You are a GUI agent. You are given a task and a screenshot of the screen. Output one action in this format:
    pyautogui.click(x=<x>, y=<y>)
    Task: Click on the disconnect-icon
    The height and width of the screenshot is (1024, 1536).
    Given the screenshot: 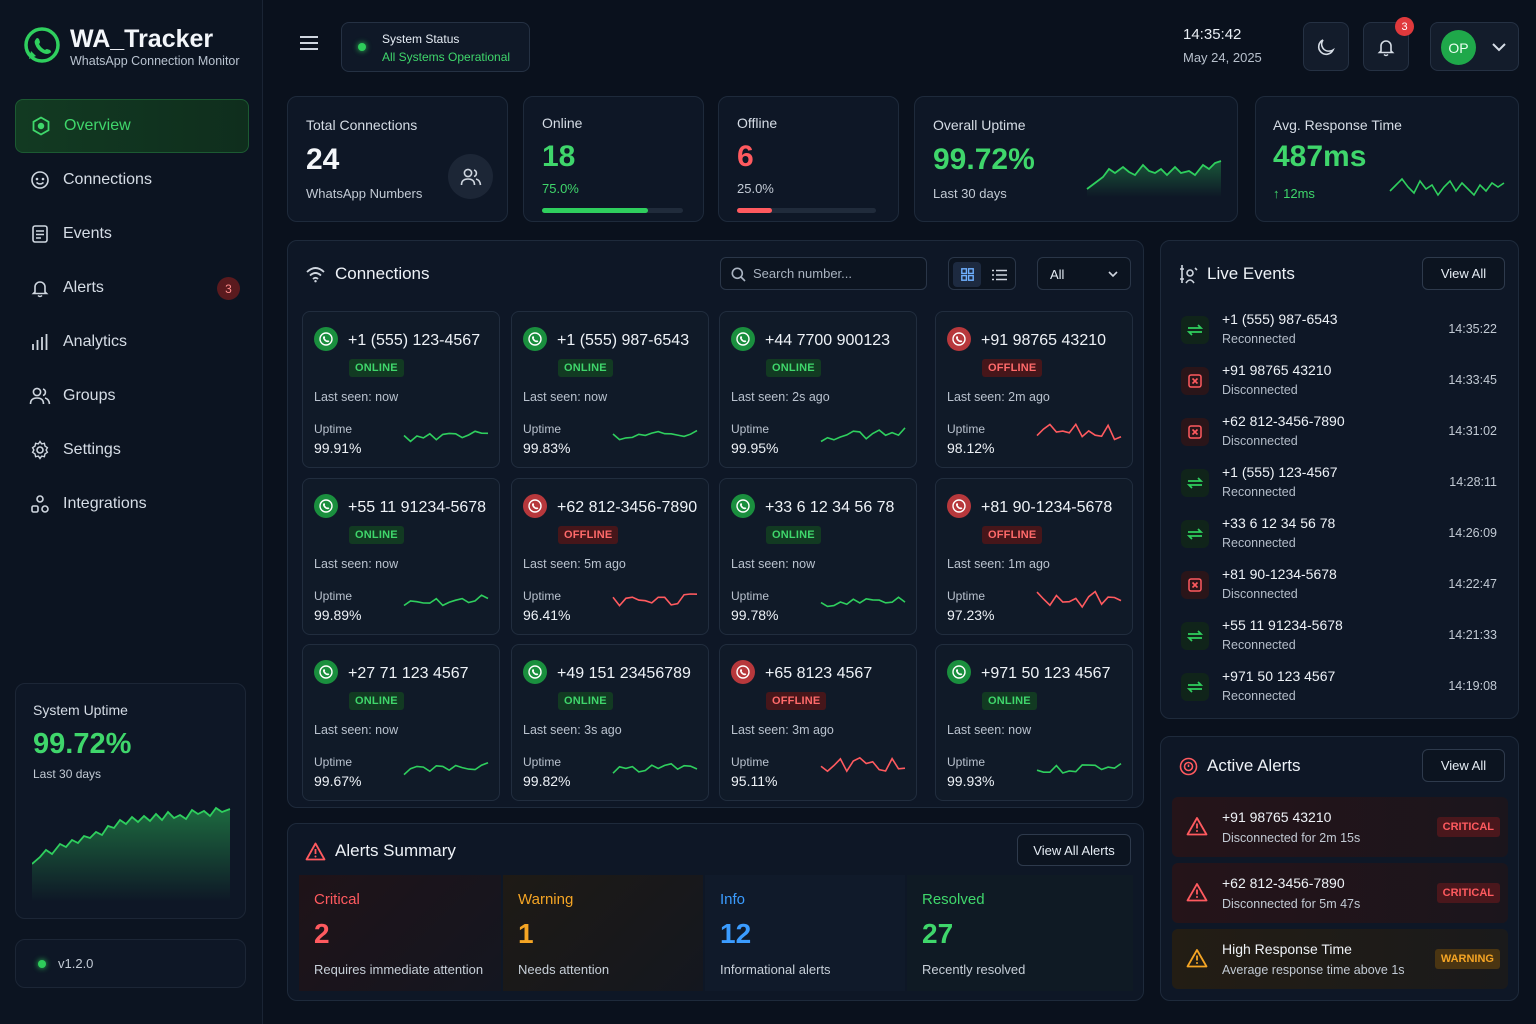 What is the action you would take?
    pyautogui.click(x=1195, y=381)
    